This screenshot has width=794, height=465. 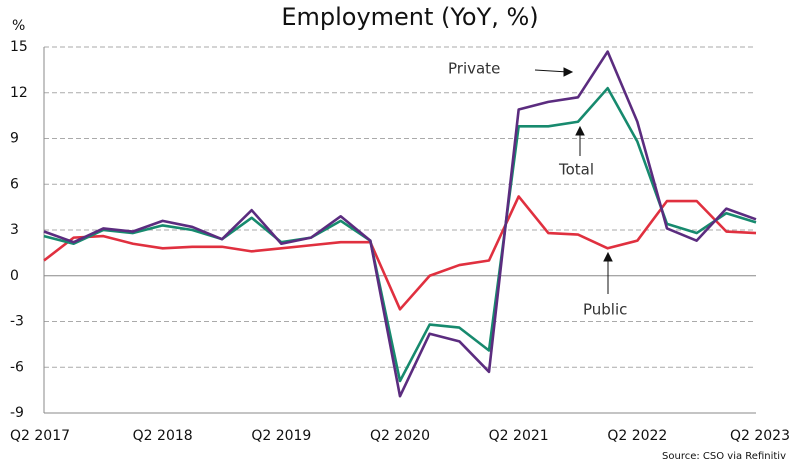 What do you see at coordinates (17, 322) in the screenshot?
I see `y-tick-label: -3` at bounding box center [17, 322].